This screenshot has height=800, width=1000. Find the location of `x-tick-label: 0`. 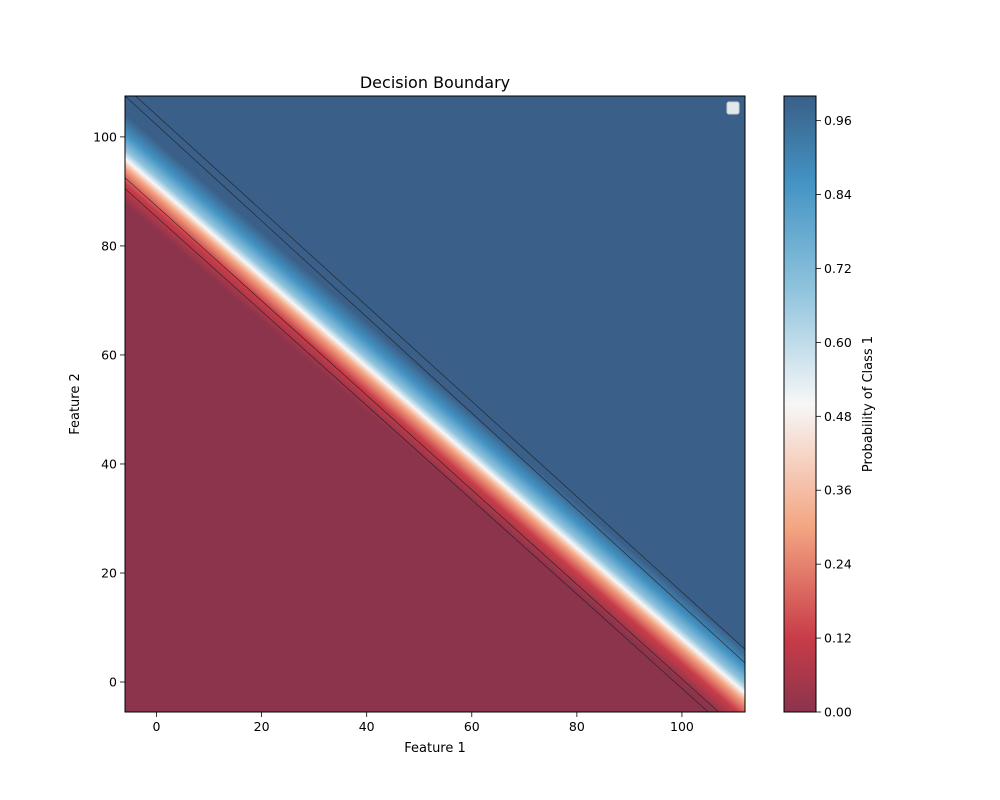

x-tick-label: 0 is located at coordinates (157, 726).